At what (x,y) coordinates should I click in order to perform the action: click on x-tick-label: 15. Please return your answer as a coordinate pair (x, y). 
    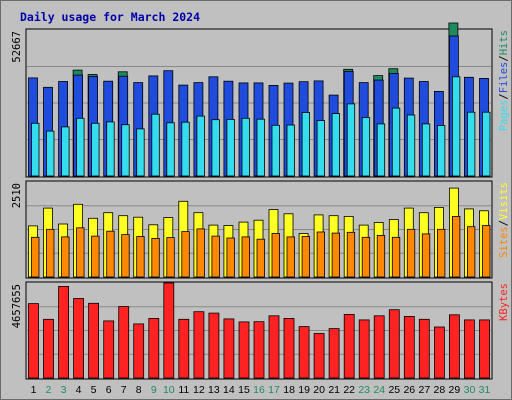
    Looking at the image, I should click on (244, 390).